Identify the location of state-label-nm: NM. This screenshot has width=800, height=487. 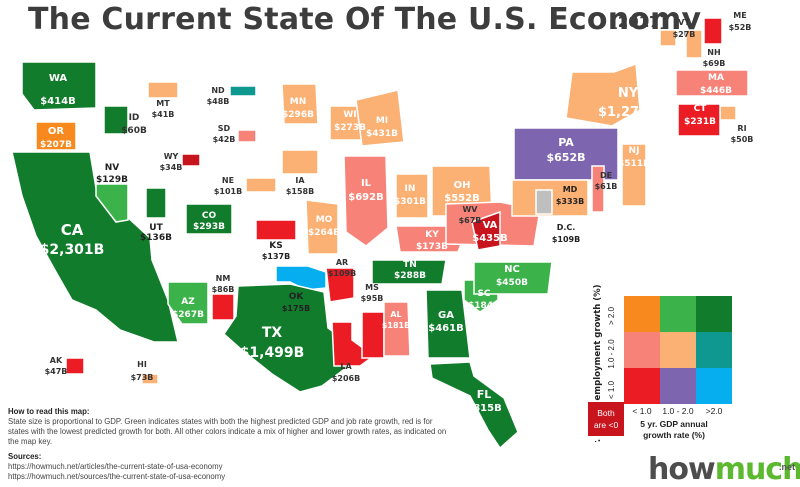
(223, 278).